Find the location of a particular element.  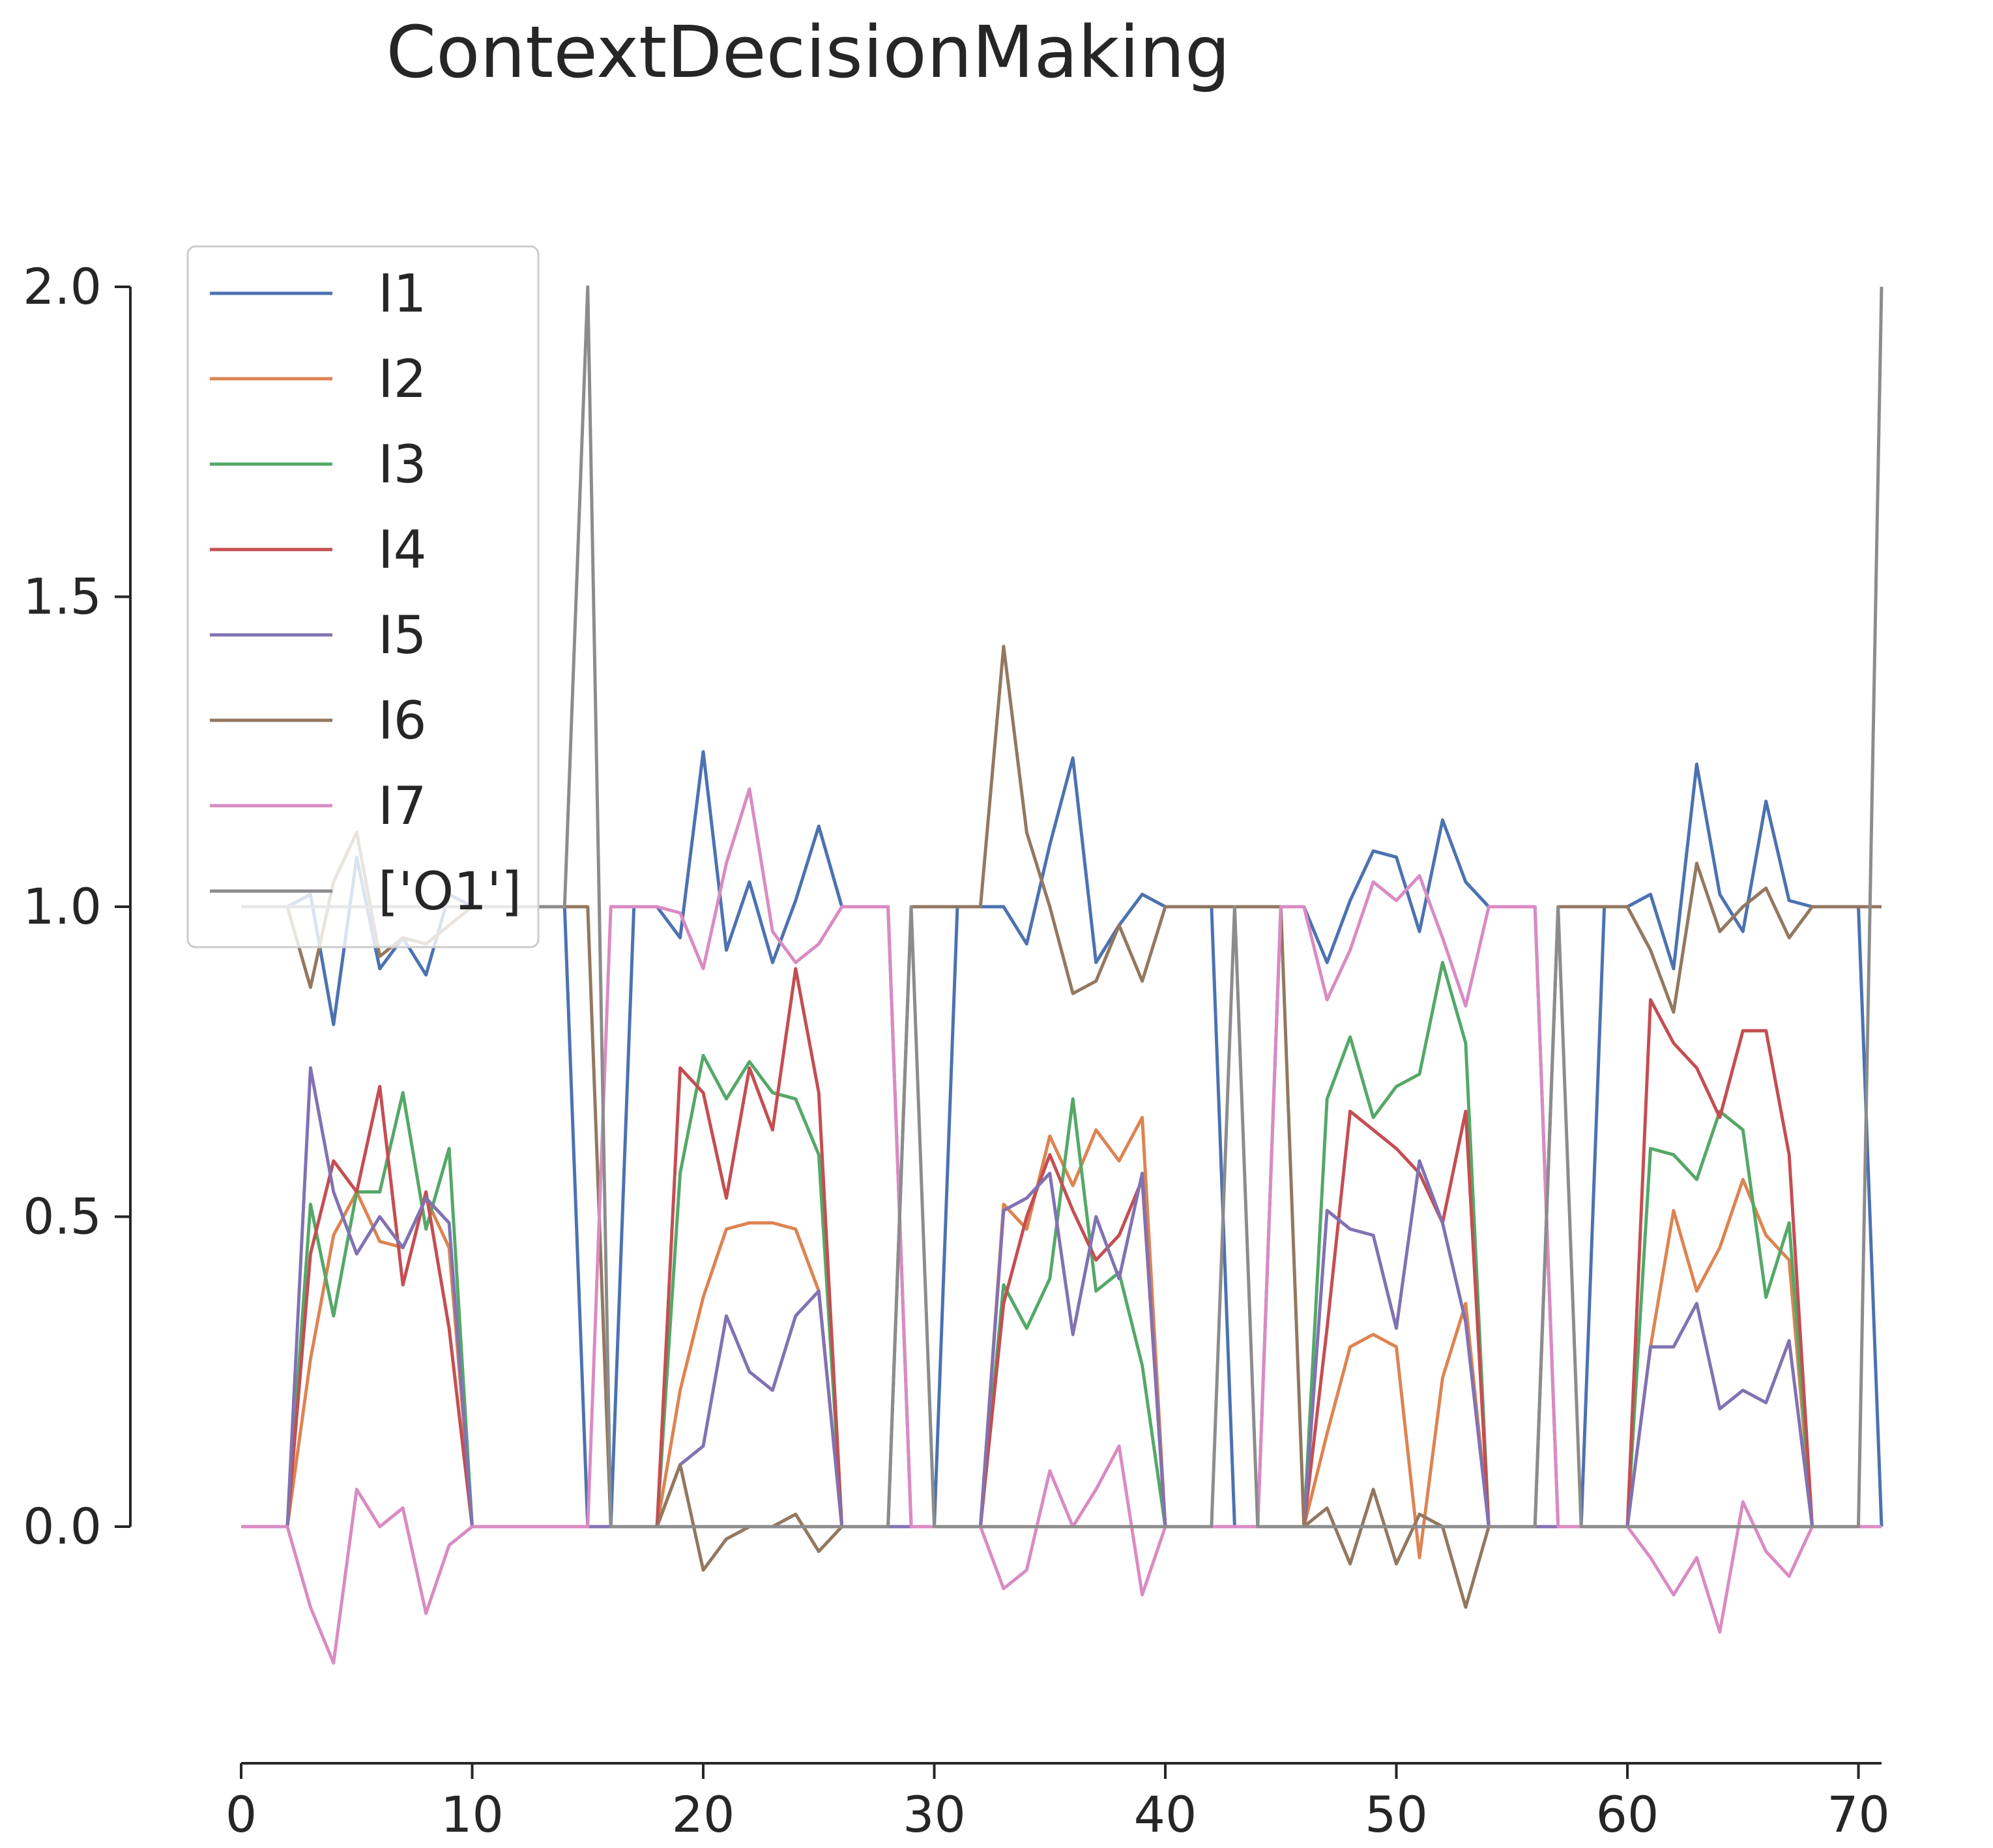

y-tick-label: 0.5 is located at coordinates (63, 1217).